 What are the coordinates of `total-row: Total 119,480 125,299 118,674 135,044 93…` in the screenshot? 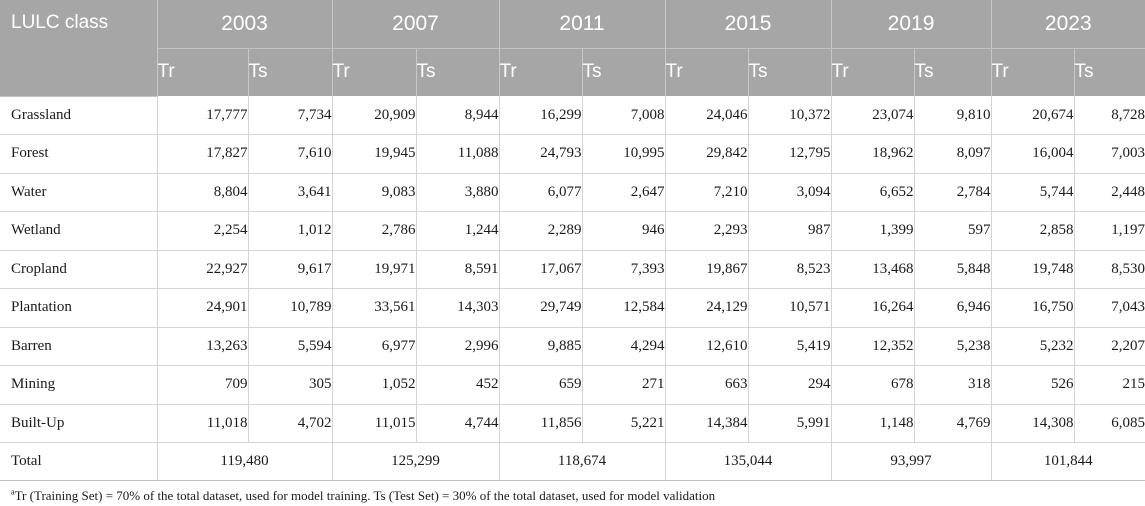 It's located at (572, 461).